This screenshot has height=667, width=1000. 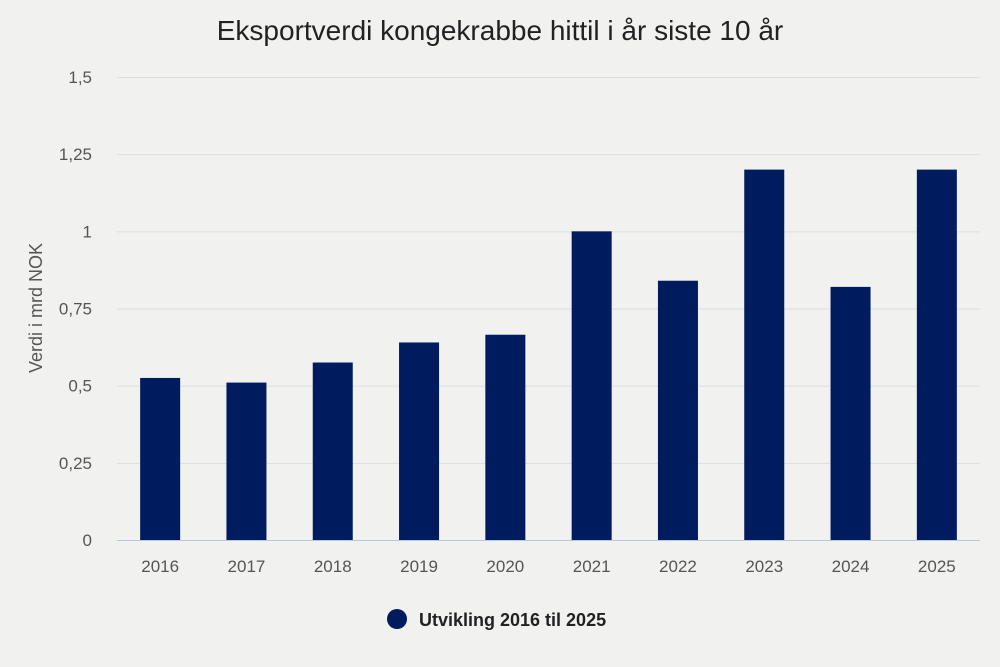 What do you see at coordinates (247, 566) in the screenshot?
I see `x-tick-label: 2017` at bounding box center [247, 566].